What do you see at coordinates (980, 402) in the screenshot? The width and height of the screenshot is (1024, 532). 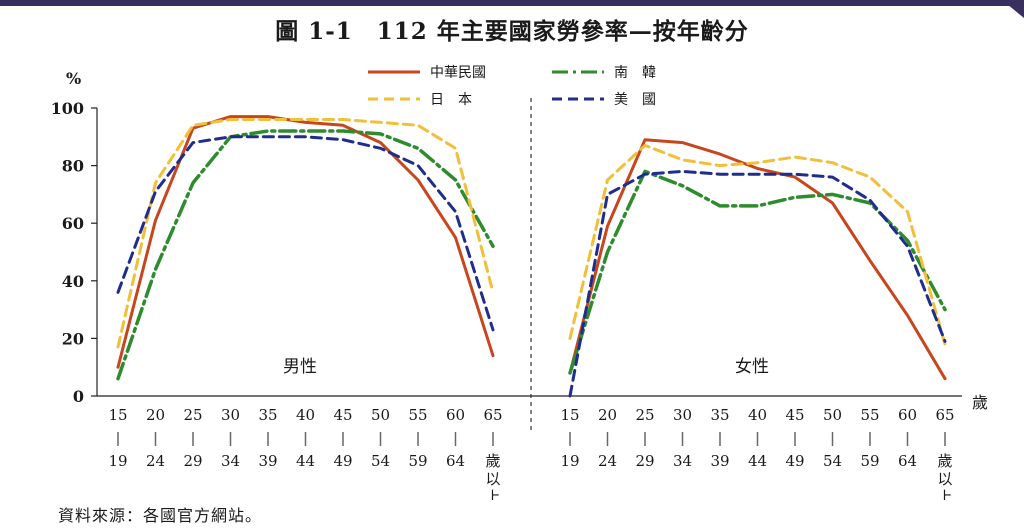 I see `x-axis-unit: 歲` at bounding box center [980, 402].